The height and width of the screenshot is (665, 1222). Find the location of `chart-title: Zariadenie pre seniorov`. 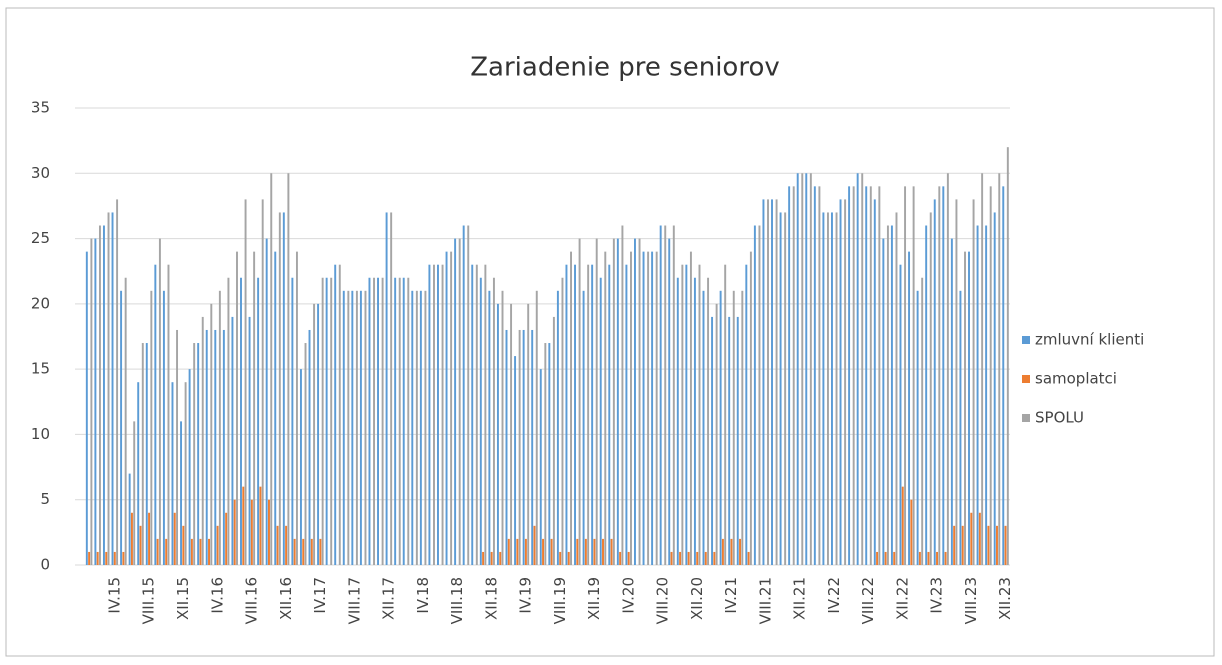

chart-title: Zariadenie pre seniorov is located at coordinates (625, 68).